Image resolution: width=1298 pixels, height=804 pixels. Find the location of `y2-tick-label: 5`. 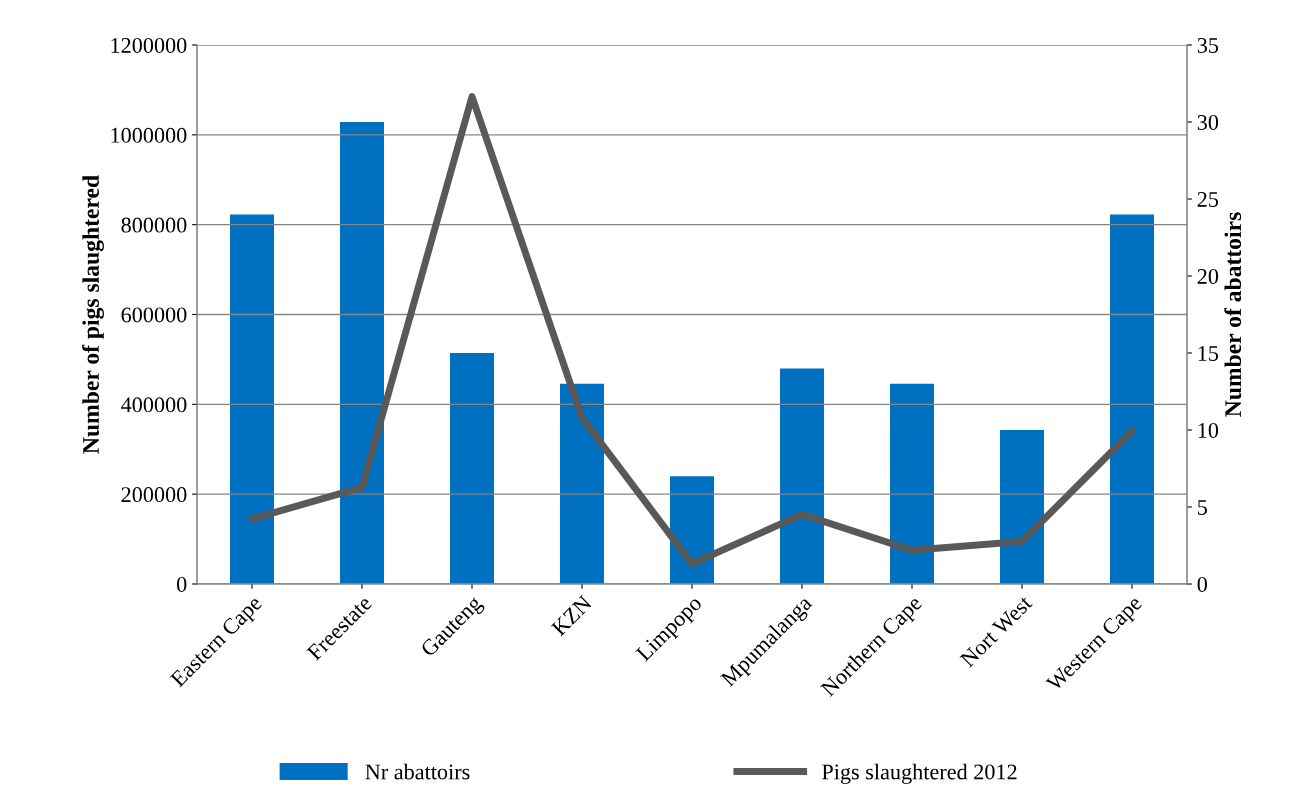

y2-tick-label: 5 is located at coordinates (1202, 507).